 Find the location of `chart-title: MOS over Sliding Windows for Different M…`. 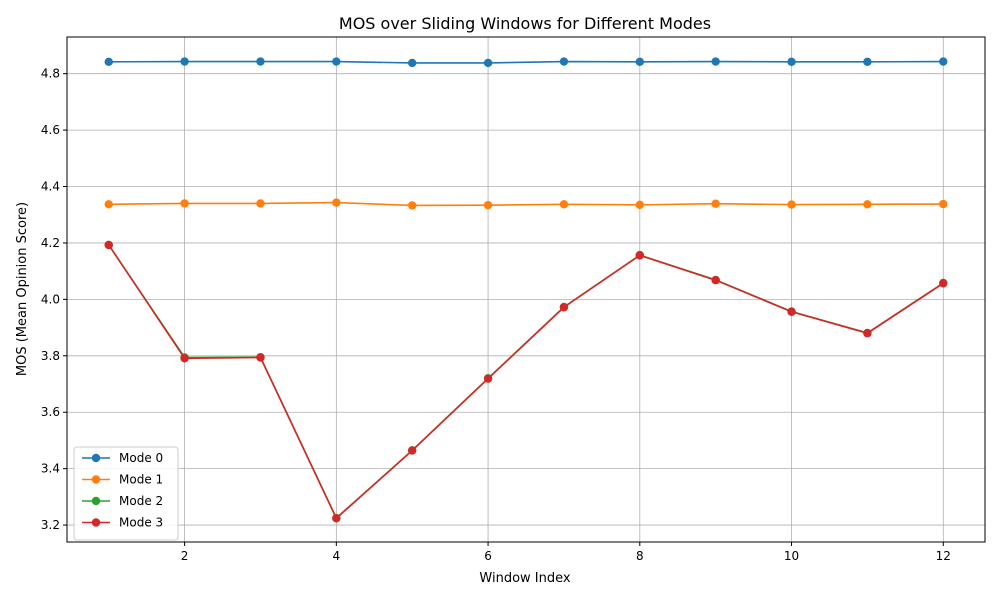

chart-title: MOS over Sliding Windows for Different M… is located at coordinates (525, 23).